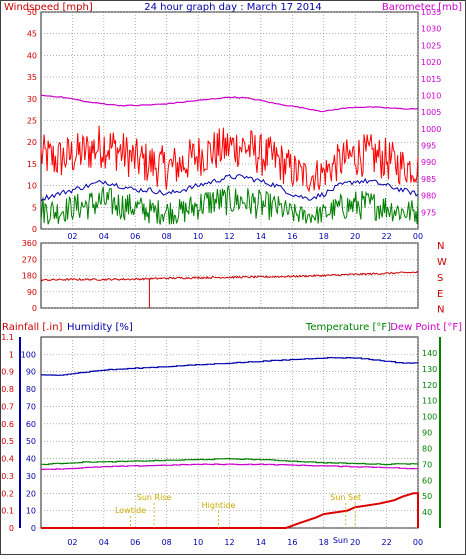  Describe the element at coordinates (7, 424) in the screenshot. I see `p3-rain-tick: 0.6` at that location.